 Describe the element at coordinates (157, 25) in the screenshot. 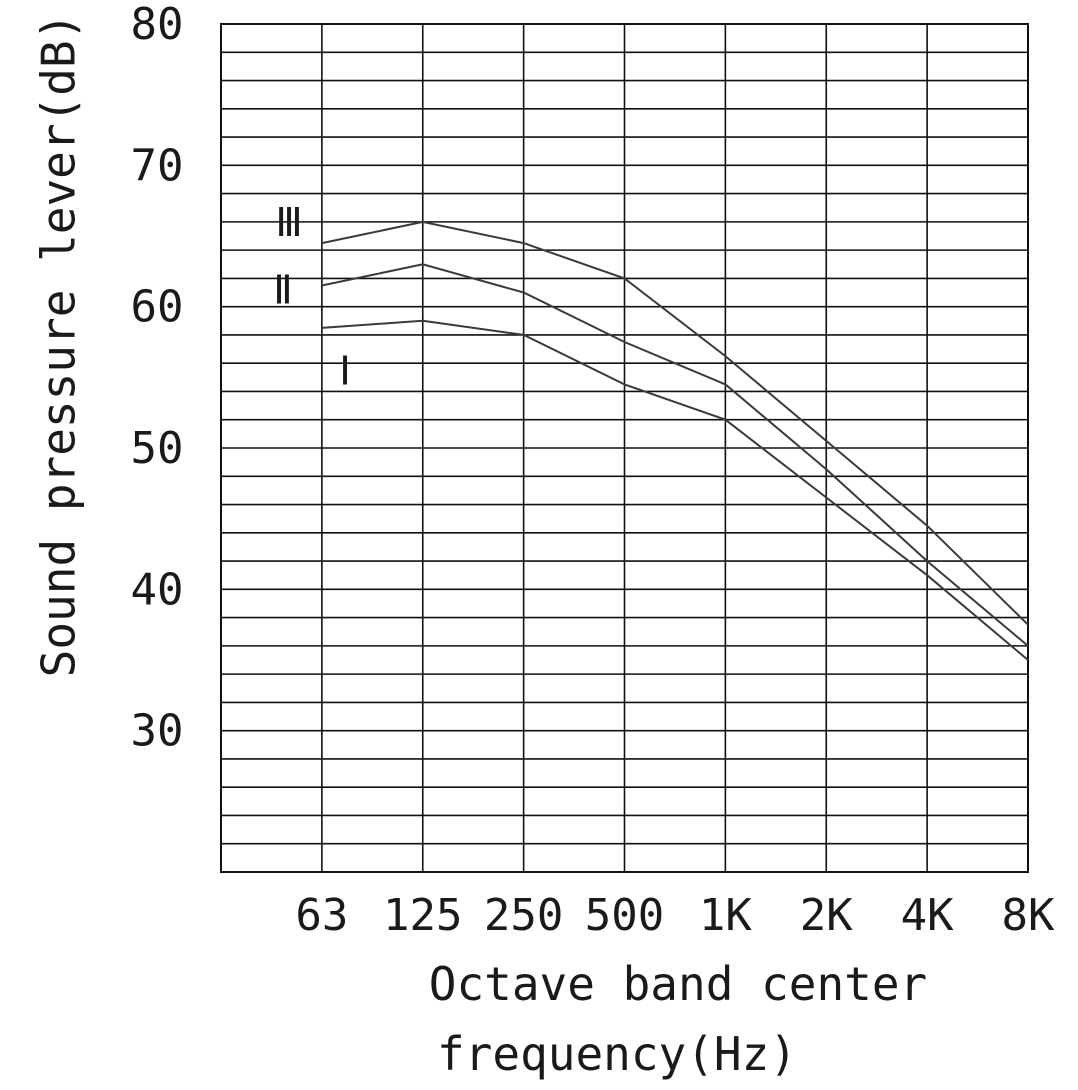

I see `y-tick-label: 80` at that location.